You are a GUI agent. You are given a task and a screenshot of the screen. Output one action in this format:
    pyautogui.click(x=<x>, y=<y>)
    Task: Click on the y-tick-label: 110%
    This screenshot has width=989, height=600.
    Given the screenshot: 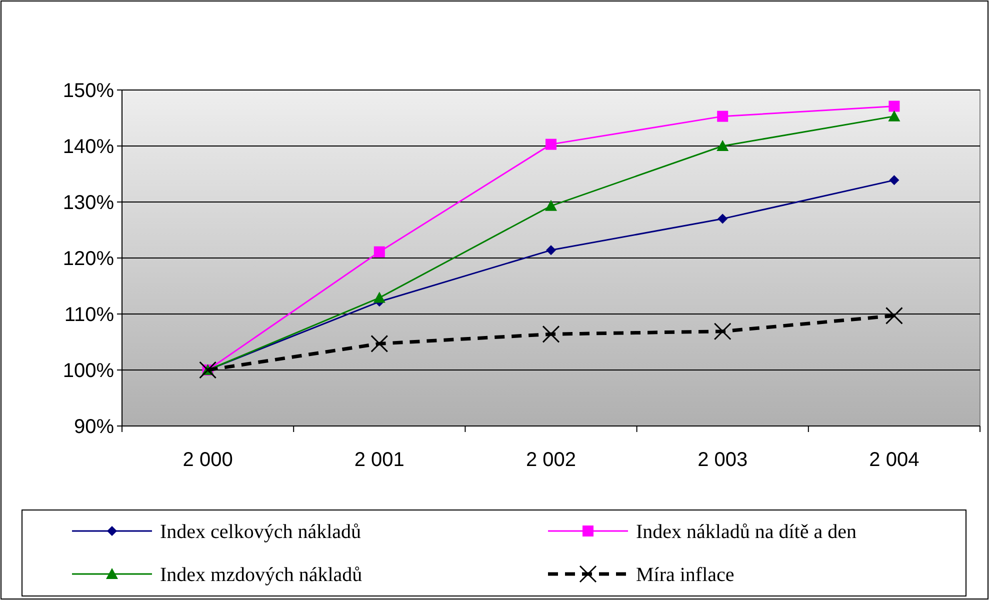 What is the action you would take?
    pyautogui.click(x=89, y=315)
    